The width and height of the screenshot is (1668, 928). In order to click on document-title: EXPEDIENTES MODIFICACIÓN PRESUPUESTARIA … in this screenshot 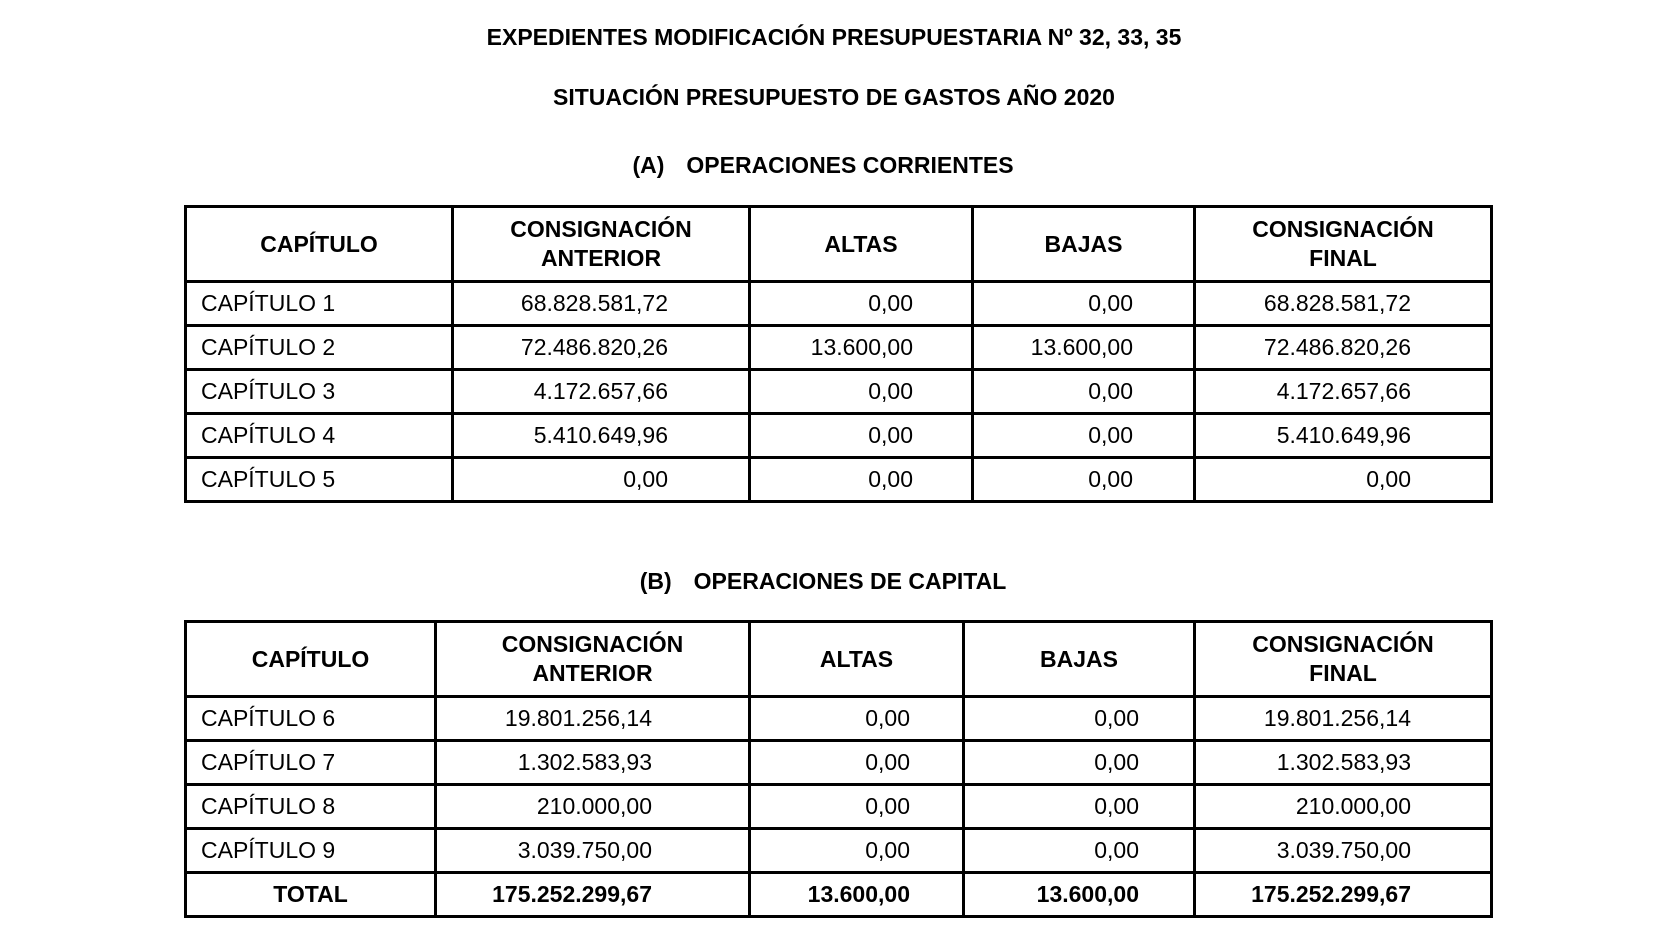, I will do `click(834, 37)`.